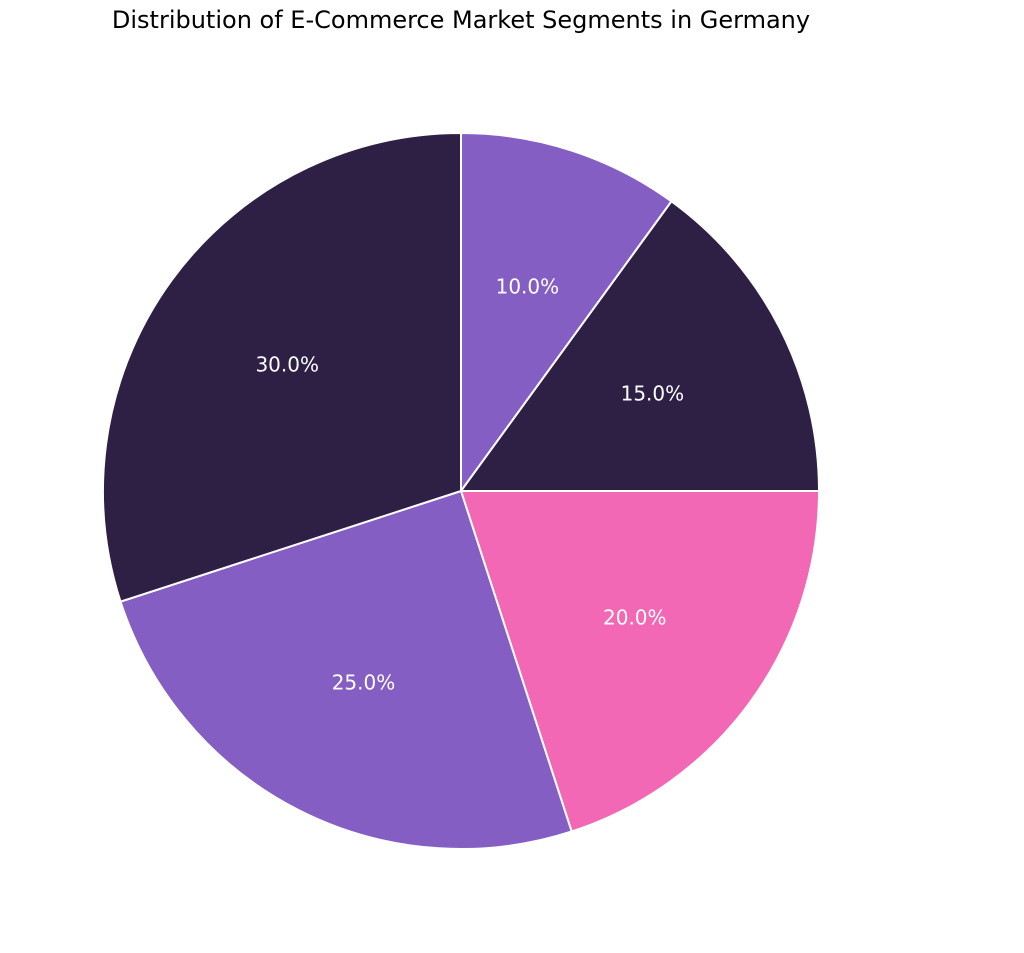 The width and height of the screenshot is (1024, 953). What do you see at coordinates (653, 393) in the screenshot?
I see `pie-slice-label-1: 15.0%` at bounding box center [653, 393].